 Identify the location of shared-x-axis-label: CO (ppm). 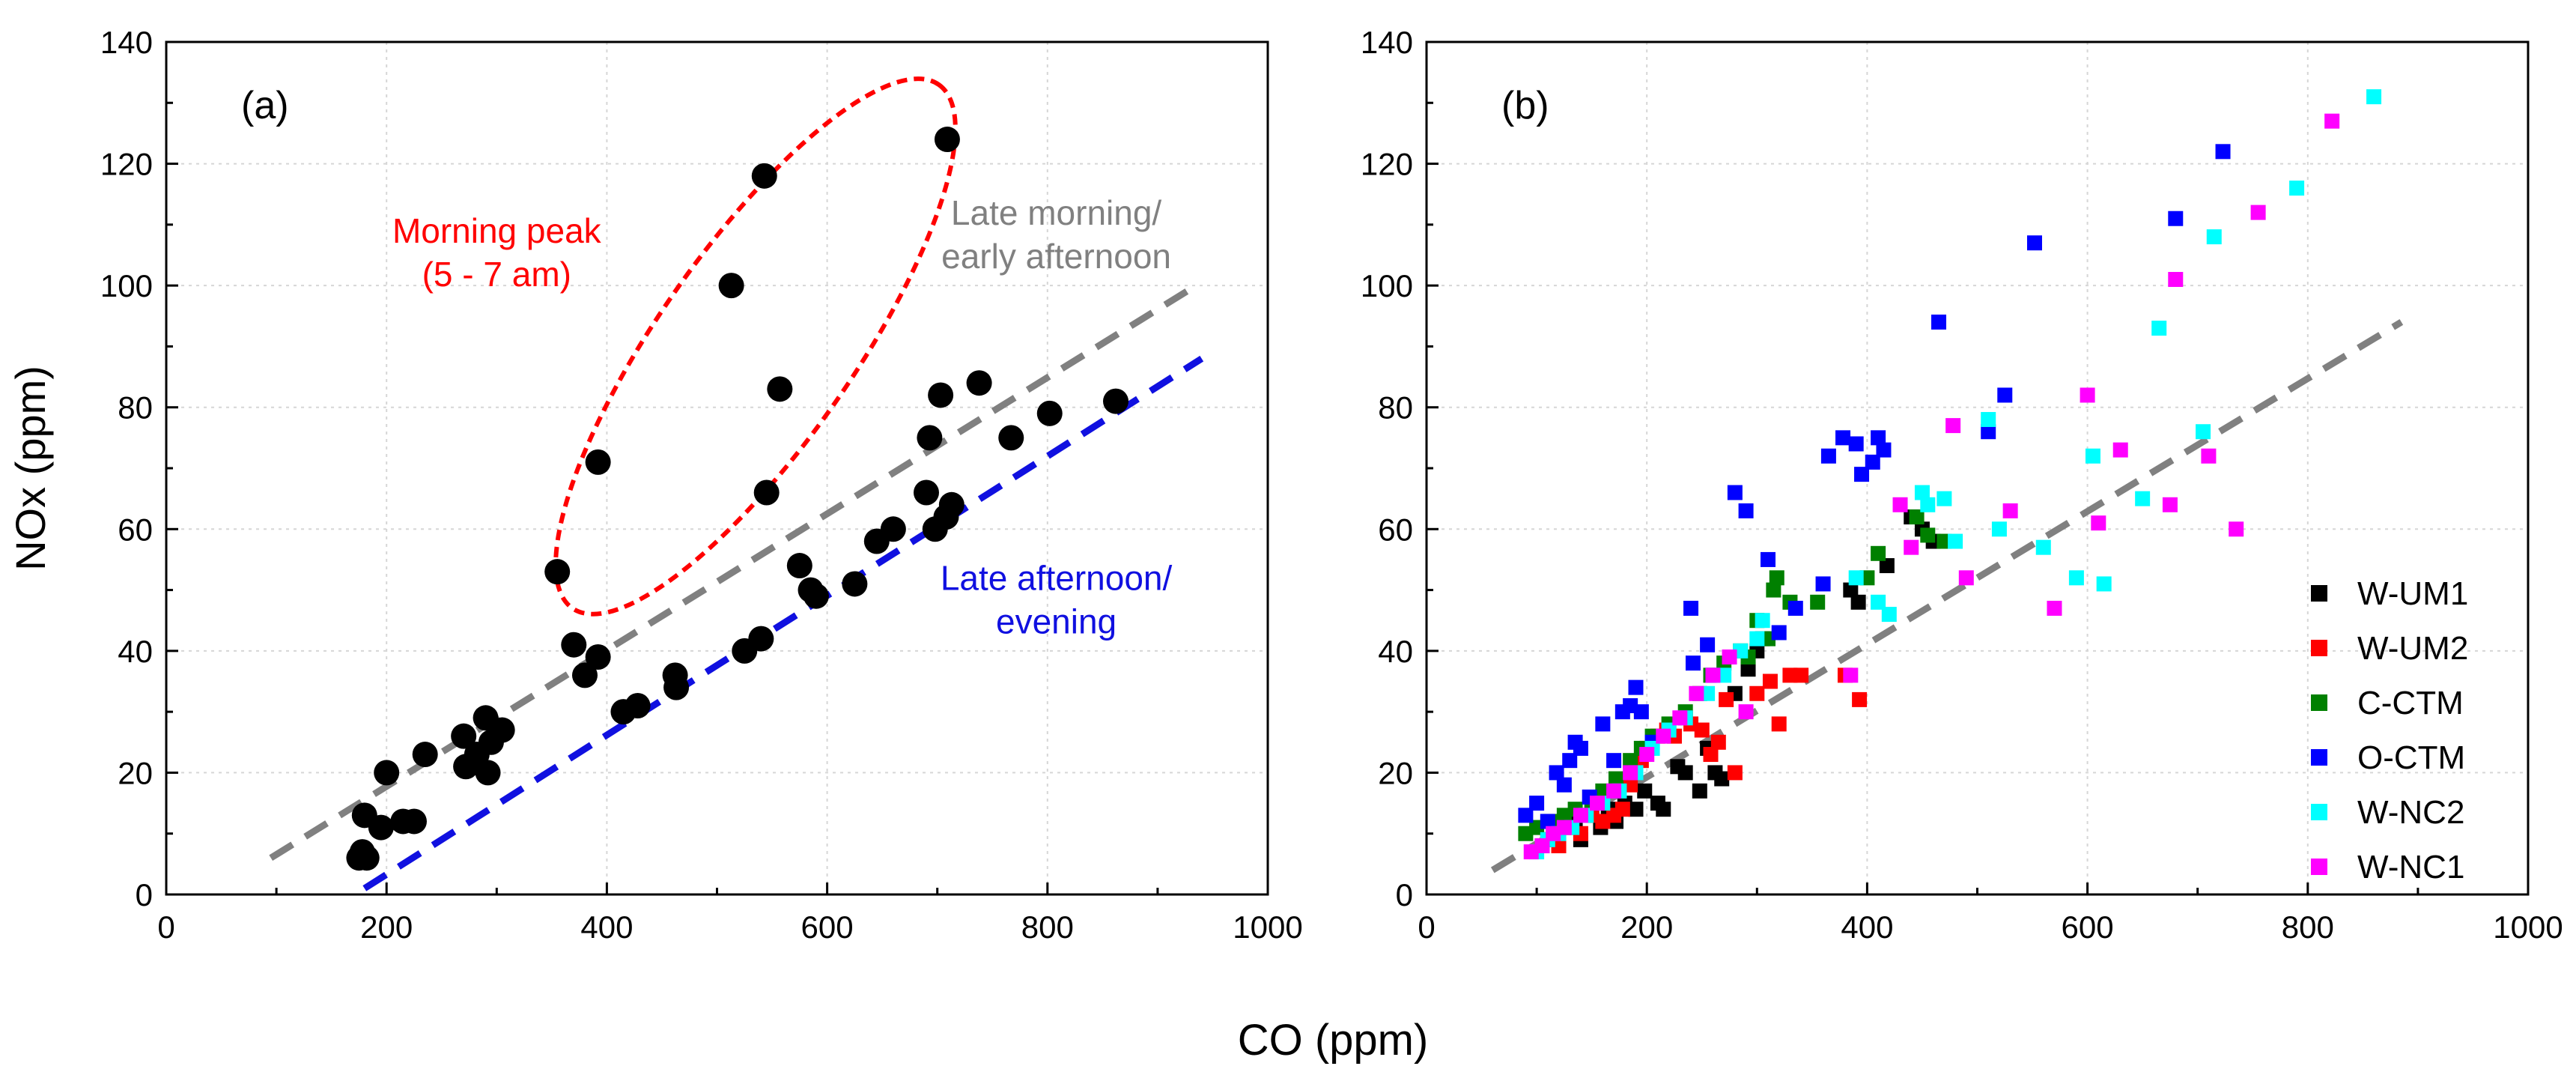
(1333, 1041).